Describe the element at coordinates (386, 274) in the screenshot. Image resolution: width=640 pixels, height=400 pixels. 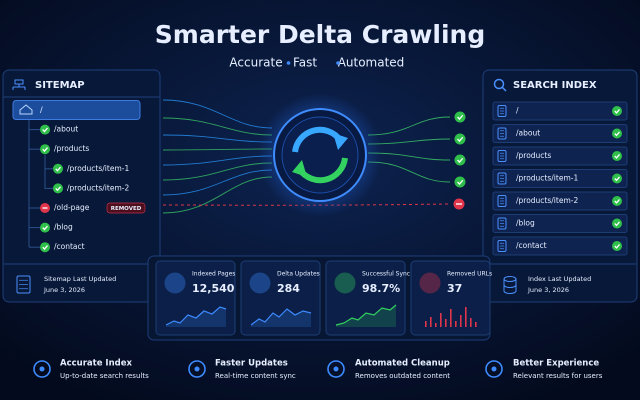
I see `stat-label: Successful Sync` at that location.